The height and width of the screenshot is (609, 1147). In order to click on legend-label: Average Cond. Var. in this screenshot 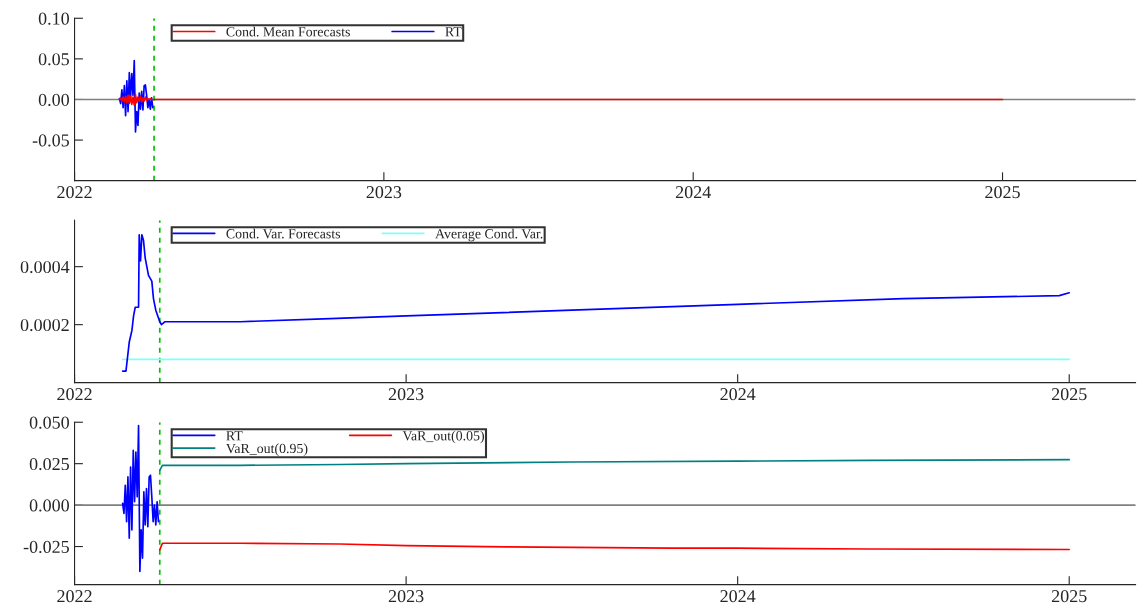, I will do `click(489, 235)`.